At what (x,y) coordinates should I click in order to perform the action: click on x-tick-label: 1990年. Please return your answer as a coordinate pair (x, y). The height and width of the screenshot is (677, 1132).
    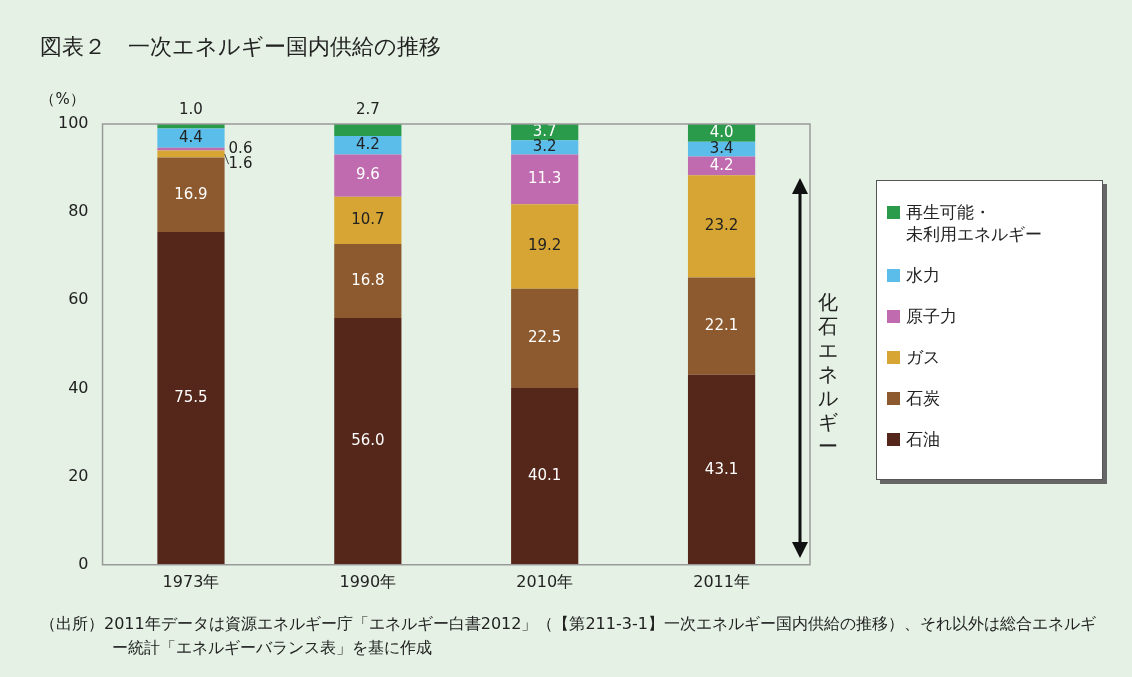
    Looking at the image, I should click on (368, 581).